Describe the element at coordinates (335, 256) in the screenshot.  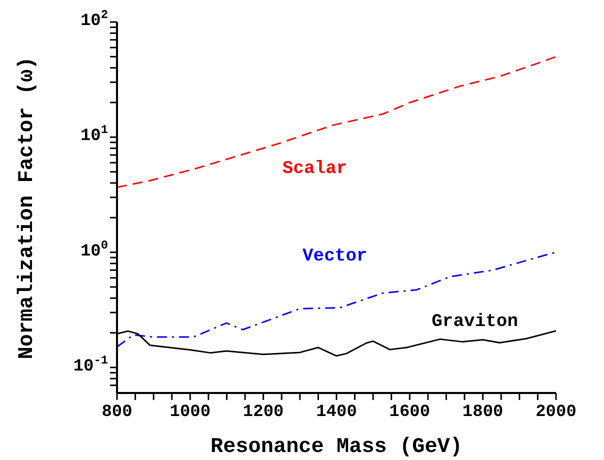
I see `series-label: Vector` at that location.